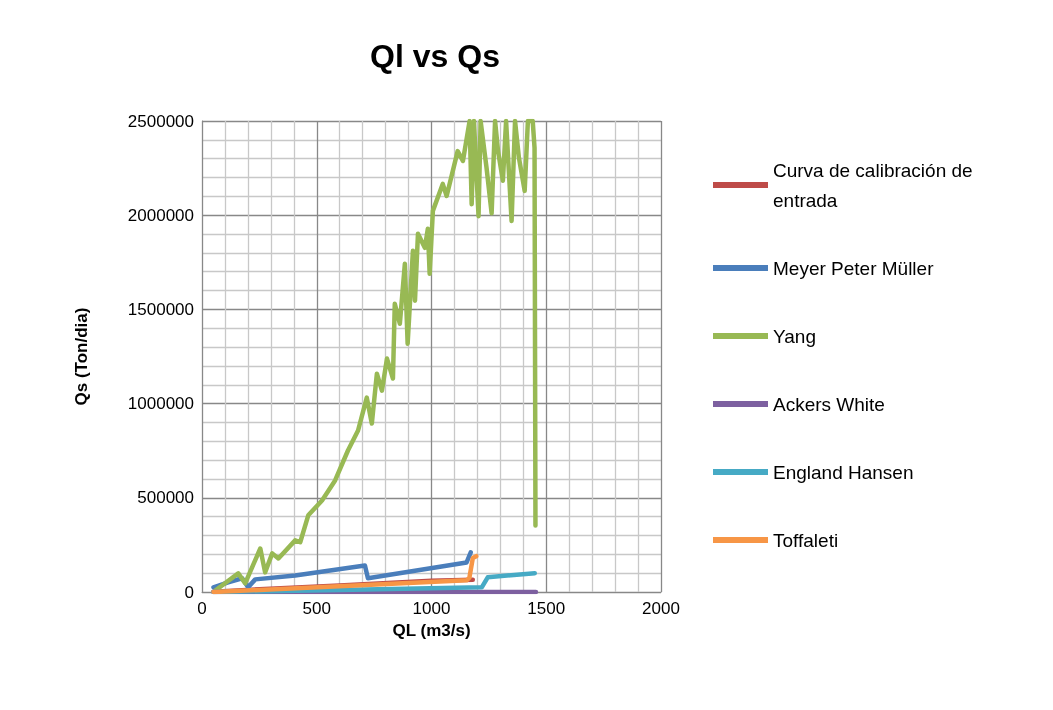 The width and height of the screenshot is (1053, 710). I want to click on legend-label: Meyer Peter Müller, so click(854, 268).